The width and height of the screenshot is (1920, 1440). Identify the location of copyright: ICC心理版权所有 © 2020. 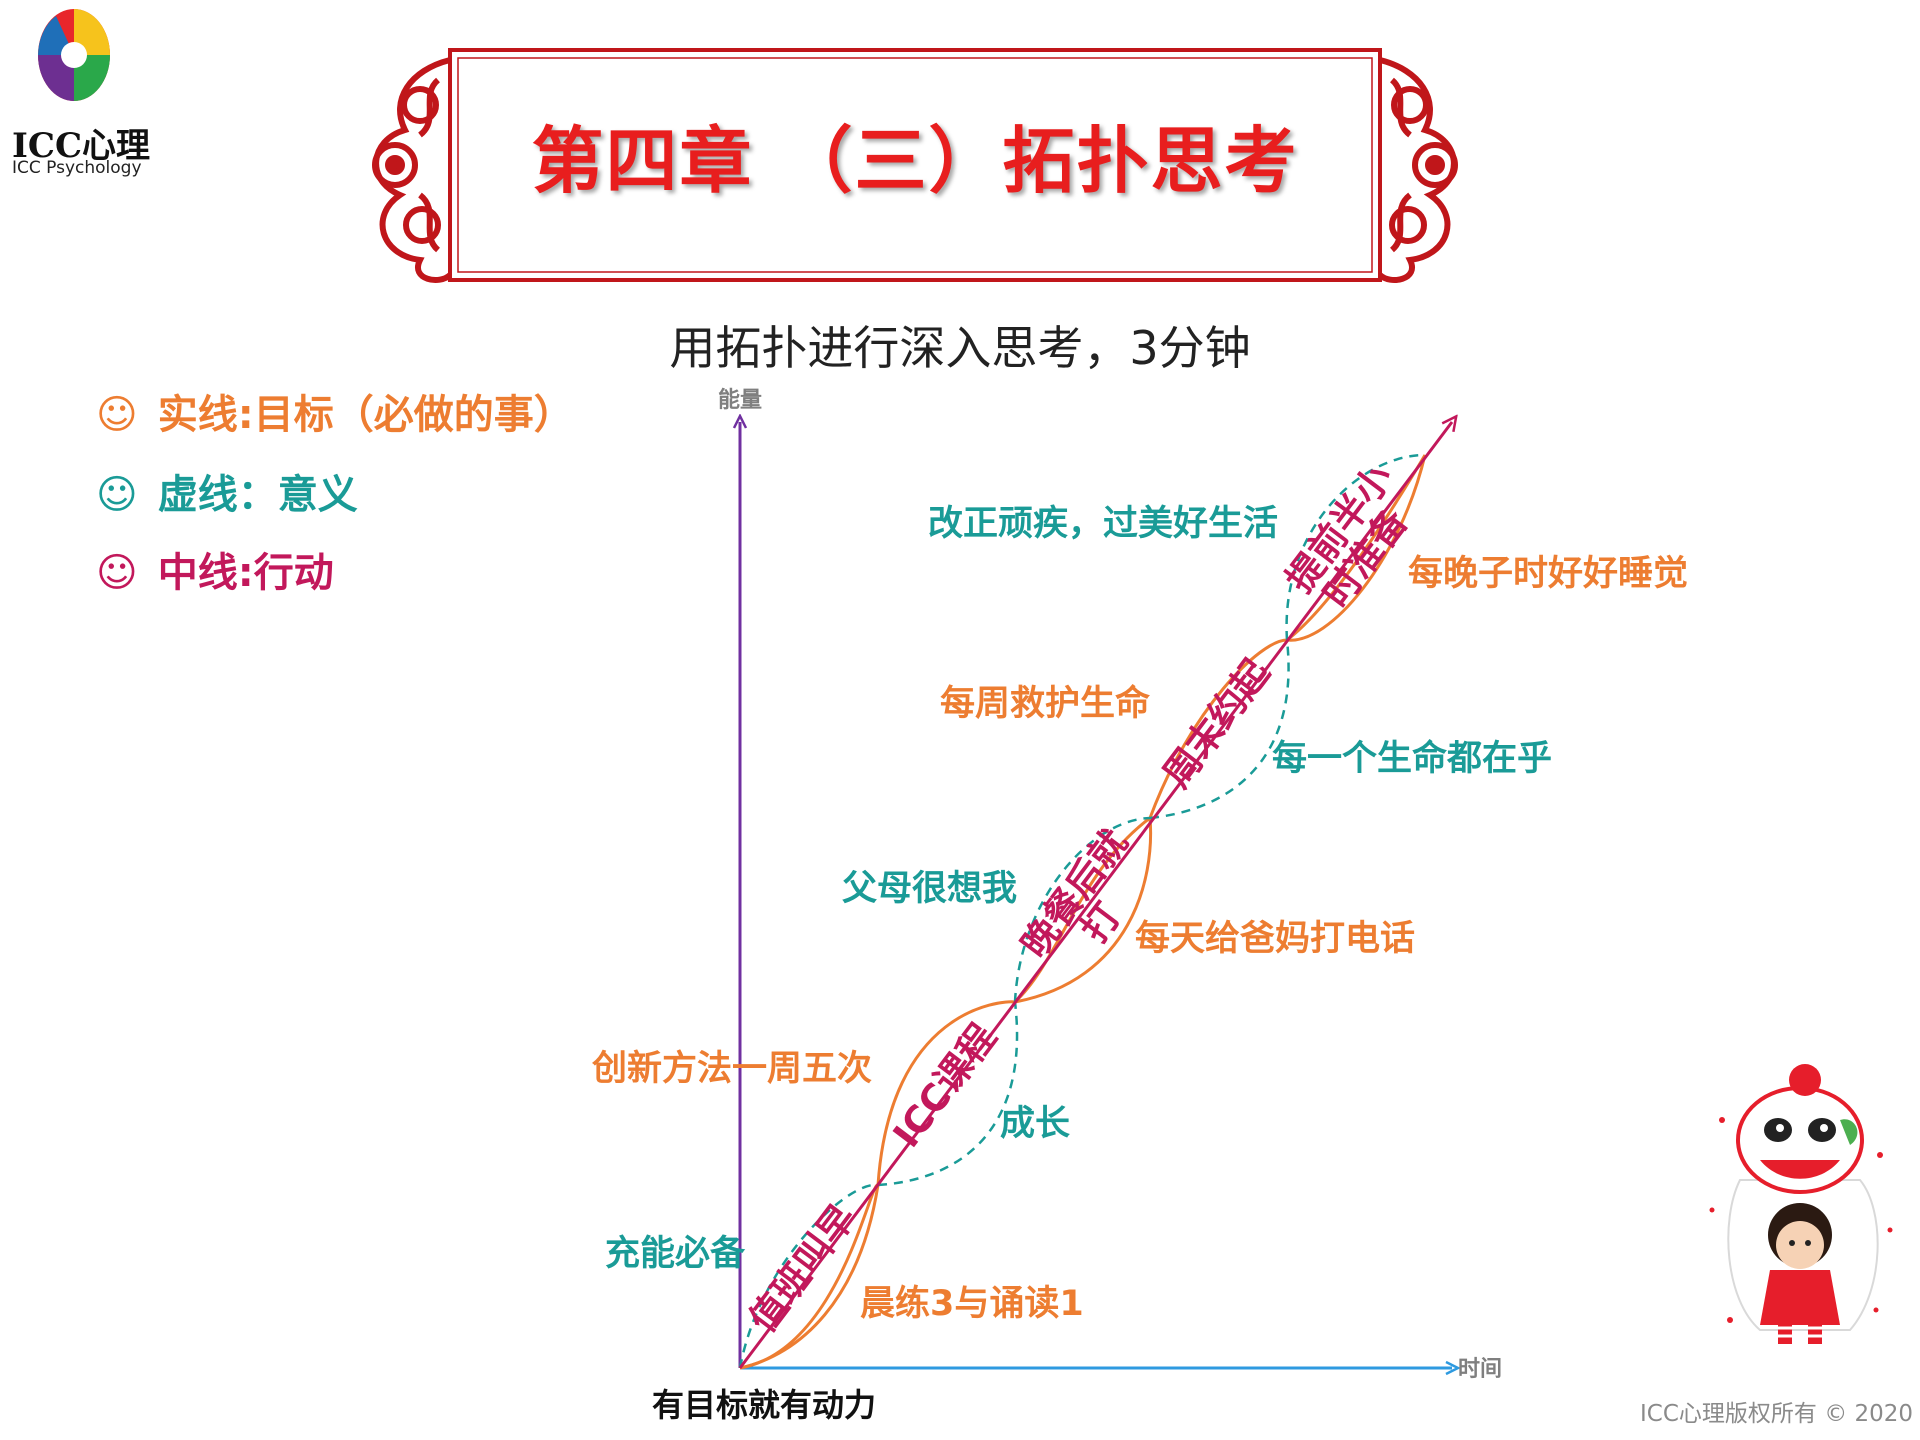
(1777, 1414).